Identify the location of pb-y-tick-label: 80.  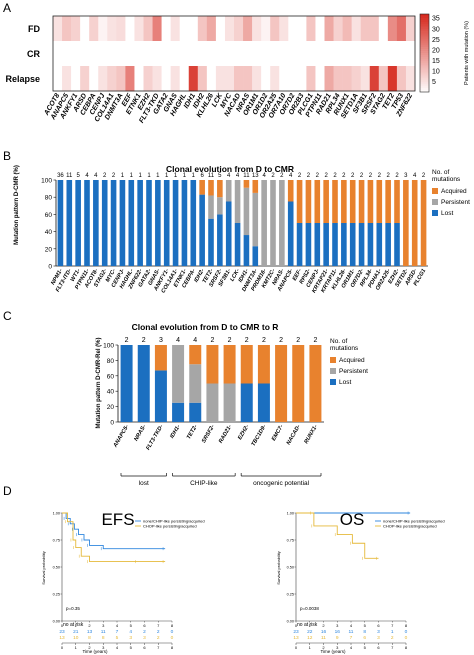
(49, 198).